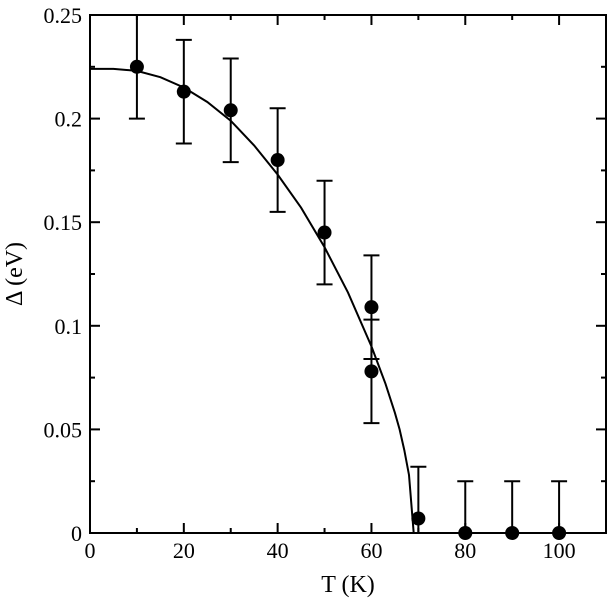 The width and height of the screenshot is (613, 604). Describe the element at coordinates (371, 550) in the screenshot. I see `x-tick-label: 60` at that location.